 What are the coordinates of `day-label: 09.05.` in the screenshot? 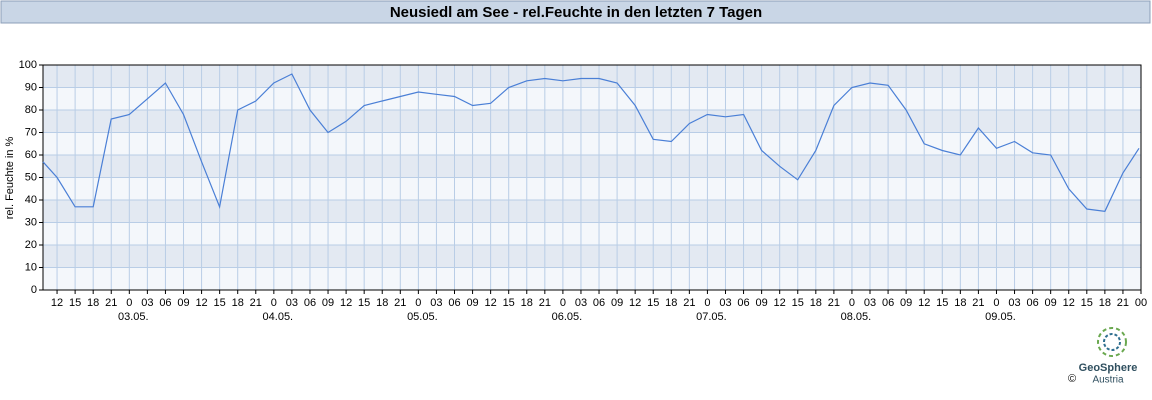 It's located at (1000, 317).